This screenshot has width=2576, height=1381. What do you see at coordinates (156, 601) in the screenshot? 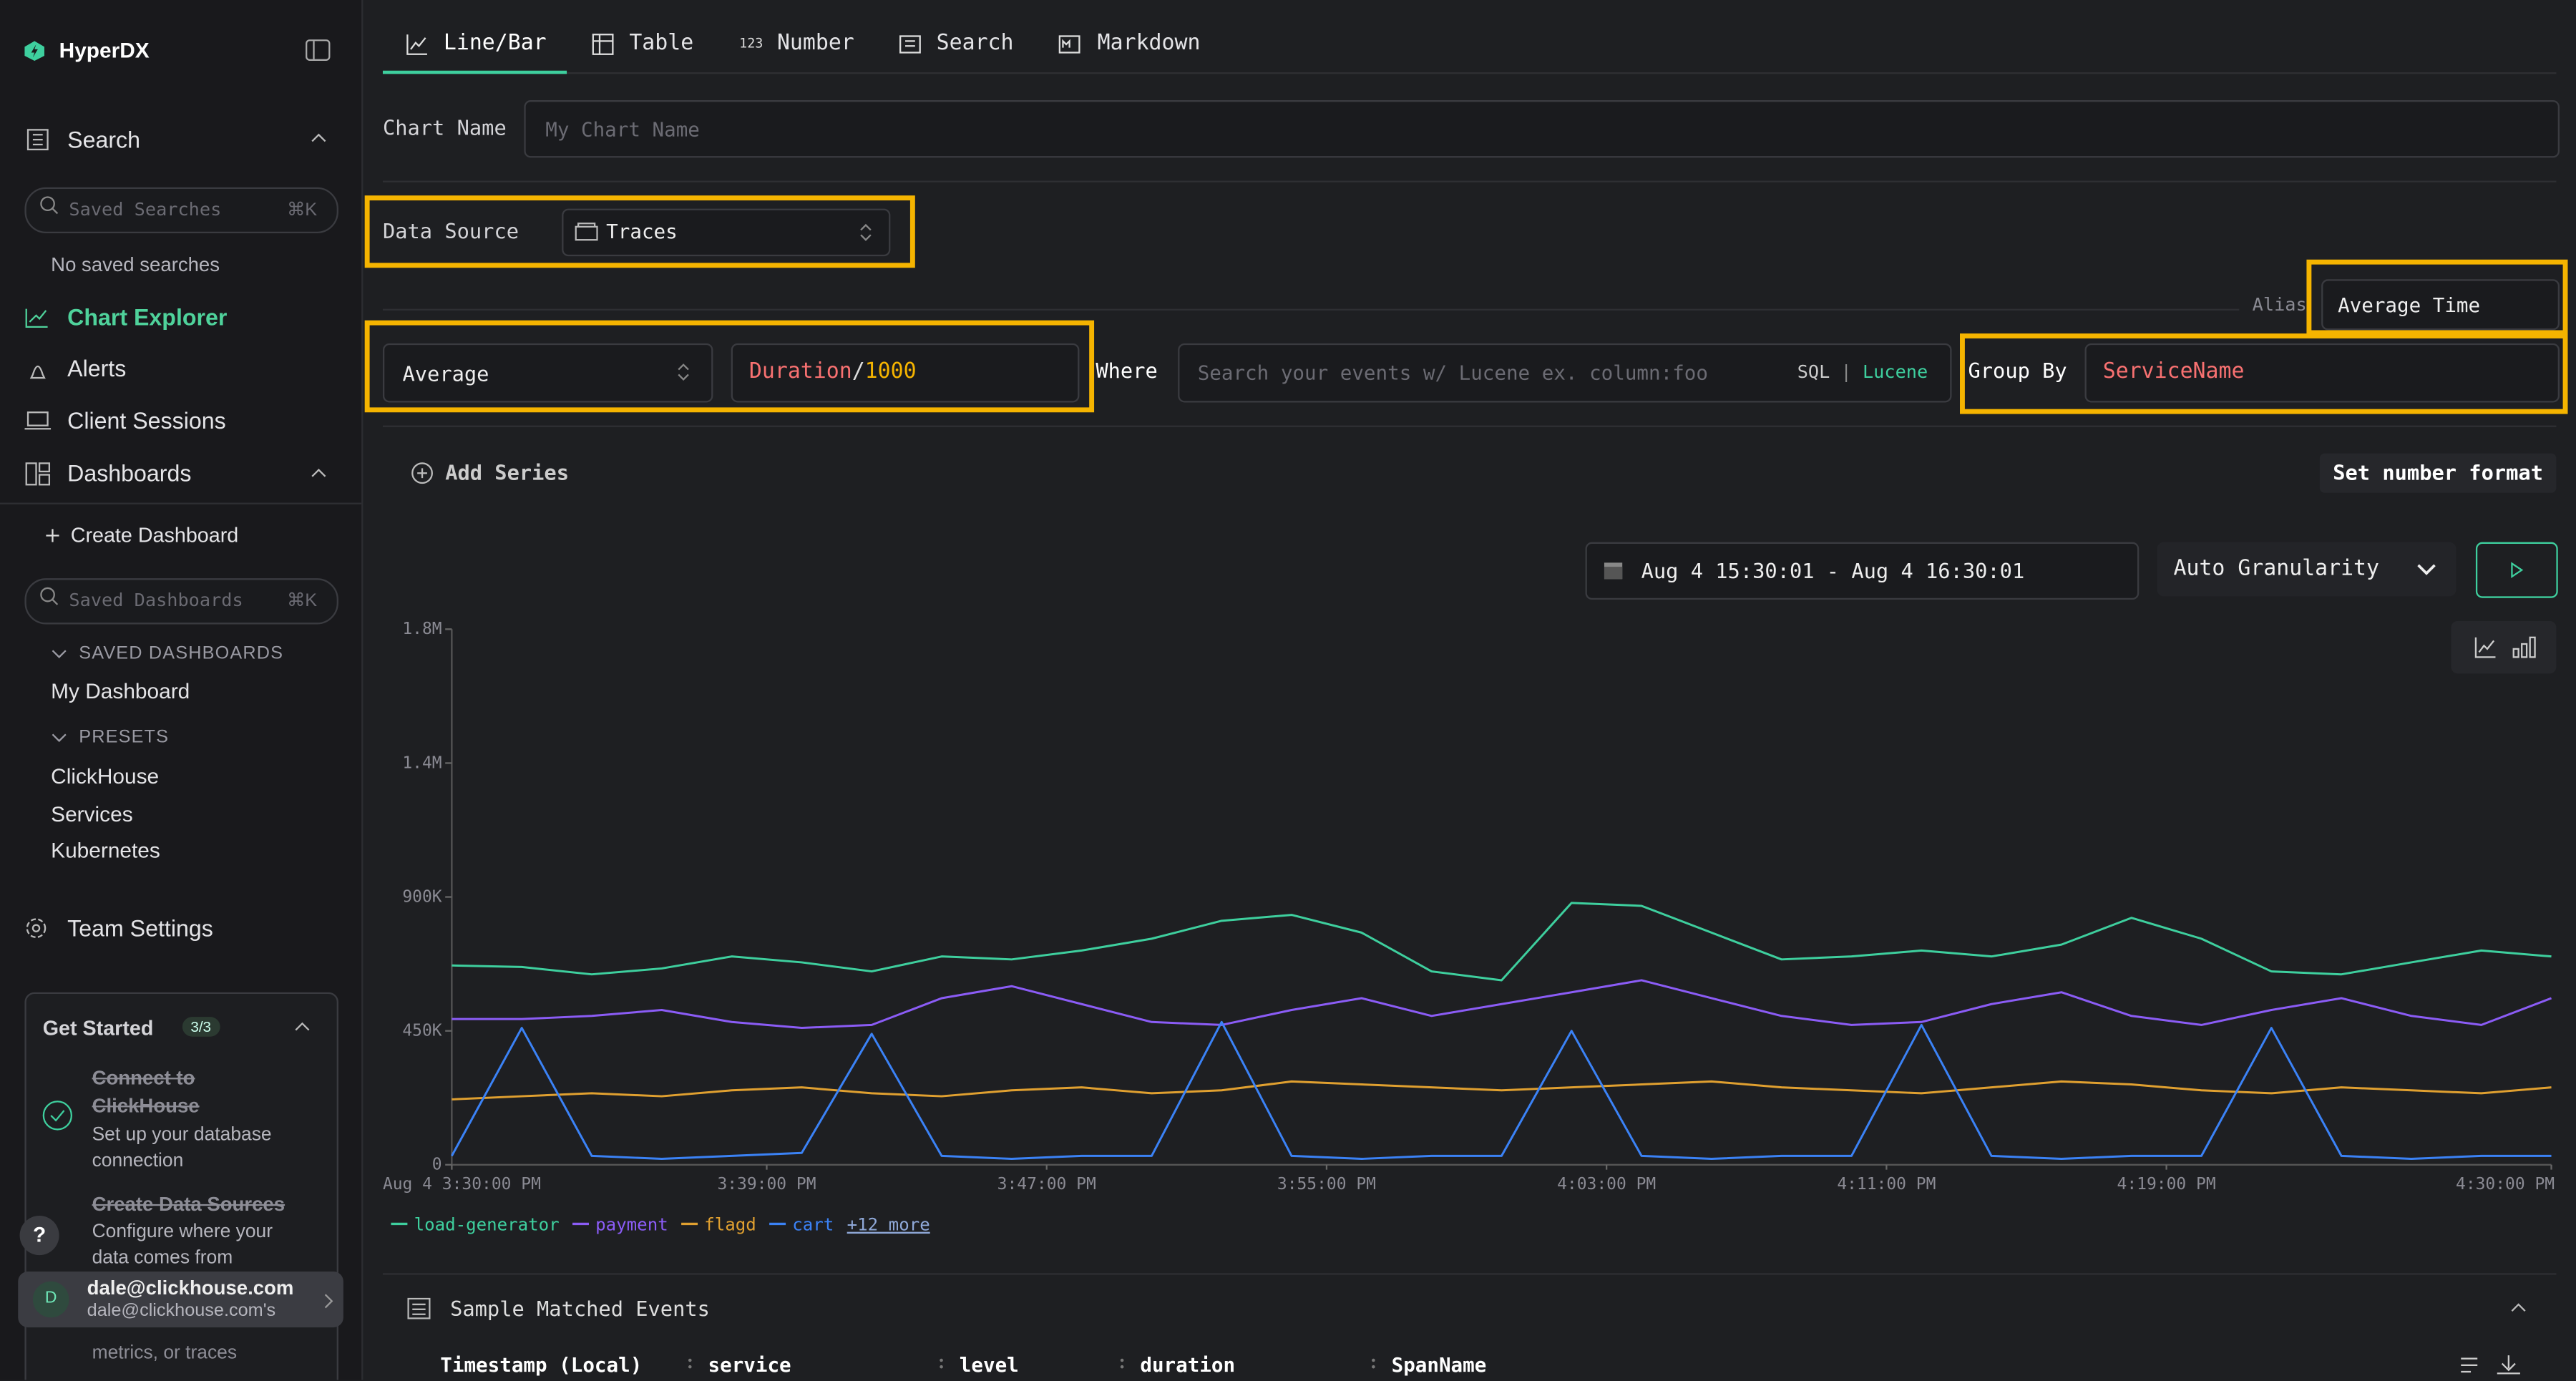
I see `placeholder: Saved Dashboards` at bounding box center [156, 601].